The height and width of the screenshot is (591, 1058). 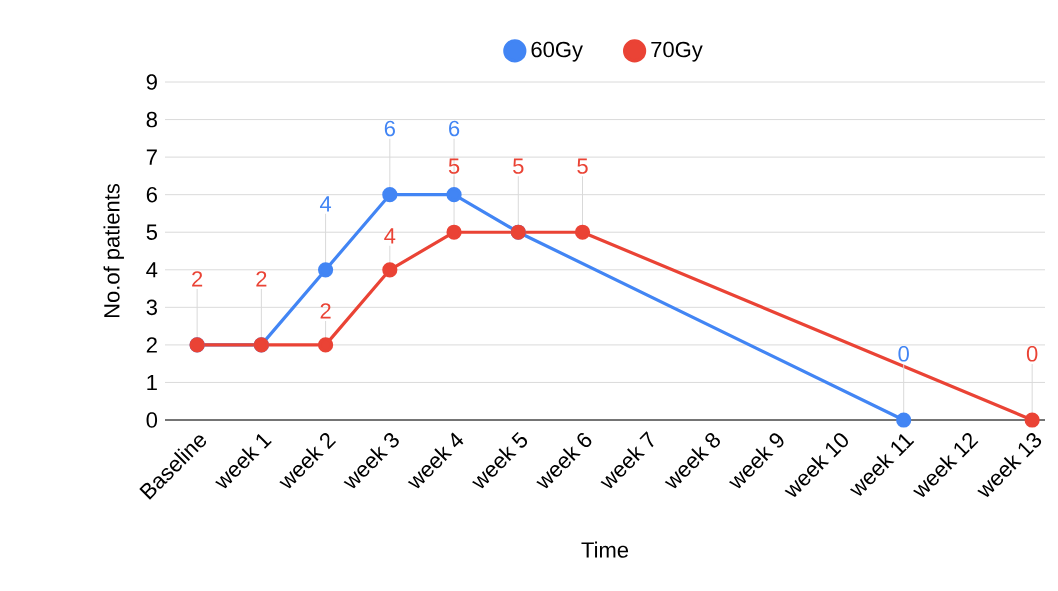 I want to click on y-tick-label: 4, so click(x=152, y=270).